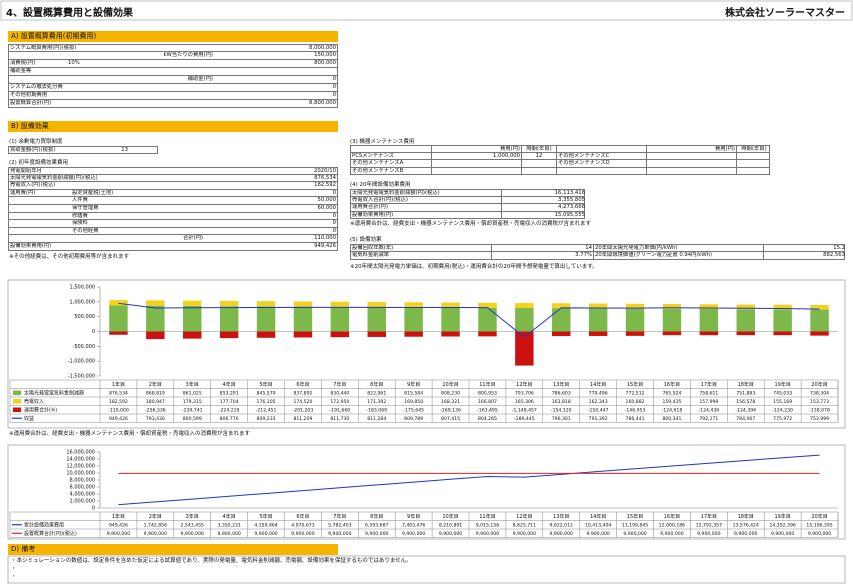 This screenshot has height=586, width=853. What do you see at coordinates (118, 384) in the screenshot?
I see `x-tick-label: 1年目` at bounding box center [118, 384].